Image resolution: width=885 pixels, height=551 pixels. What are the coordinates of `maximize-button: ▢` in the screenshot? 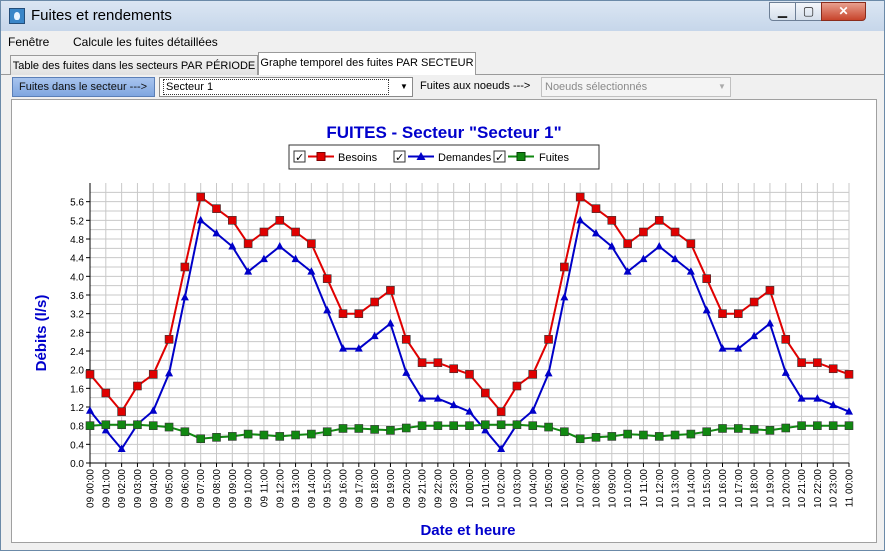 It's located at (808, 11).